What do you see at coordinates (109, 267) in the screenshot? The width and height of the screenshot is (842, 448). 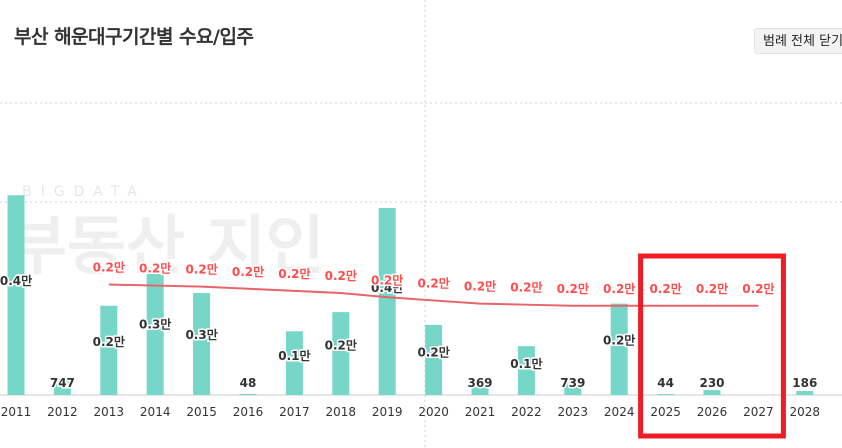 I see `line-label-2013: 0.2만` at bounding box center [109, 267].